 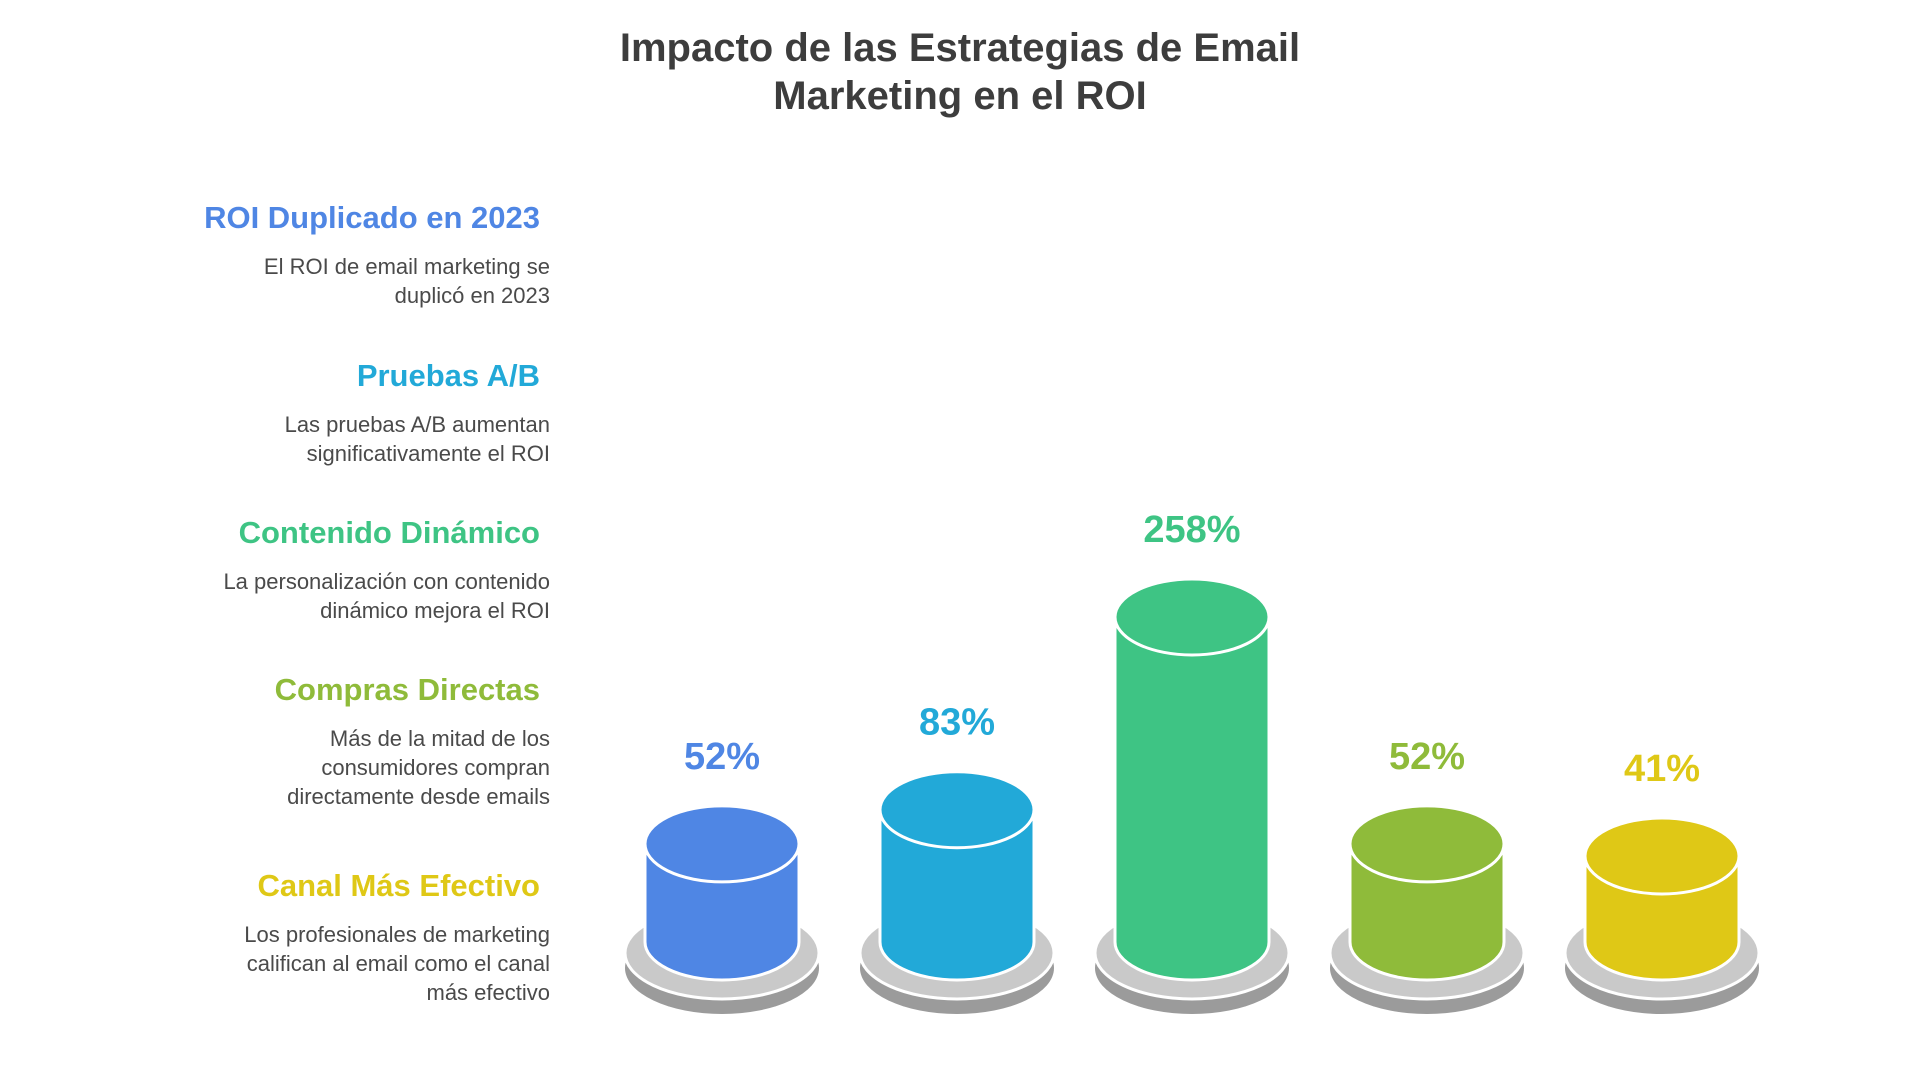 I want to click on legend-title: ROI Duplicado en 2023, so click(x=372, y=217).